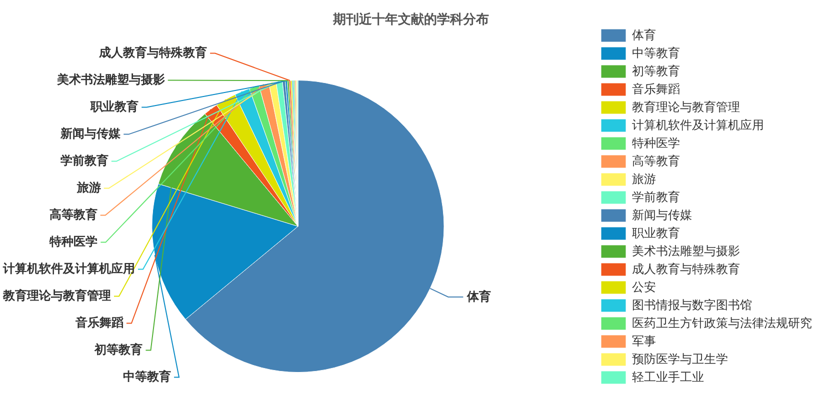 The image size is (832, 411). I want to click on slice-label: 中等教育, so click(147, 377).